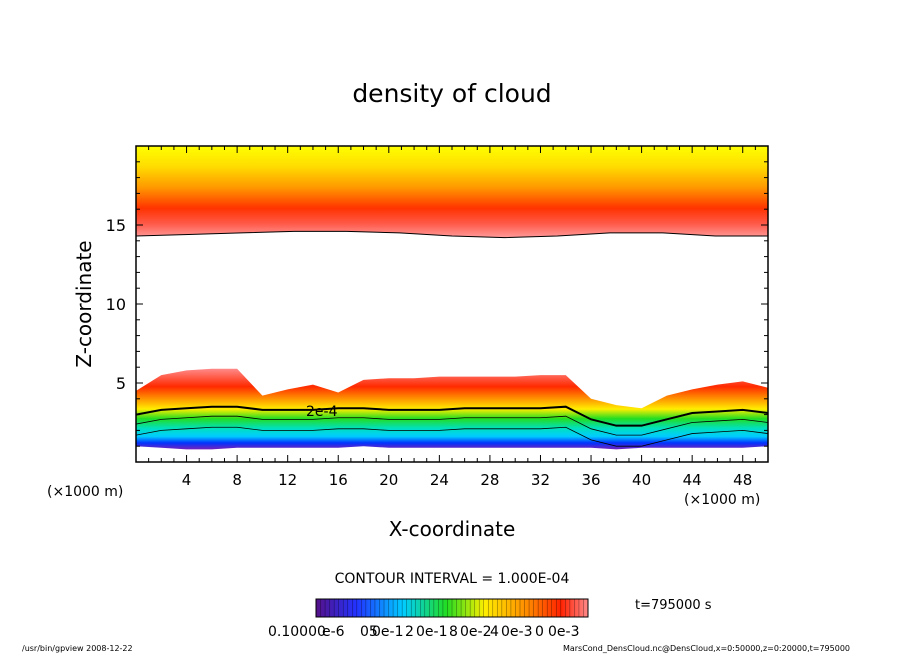  What do you see at coordinates (287, 480) in the screenshot?
I see `x-tick-label: 12` at bounding box center [287, 480].